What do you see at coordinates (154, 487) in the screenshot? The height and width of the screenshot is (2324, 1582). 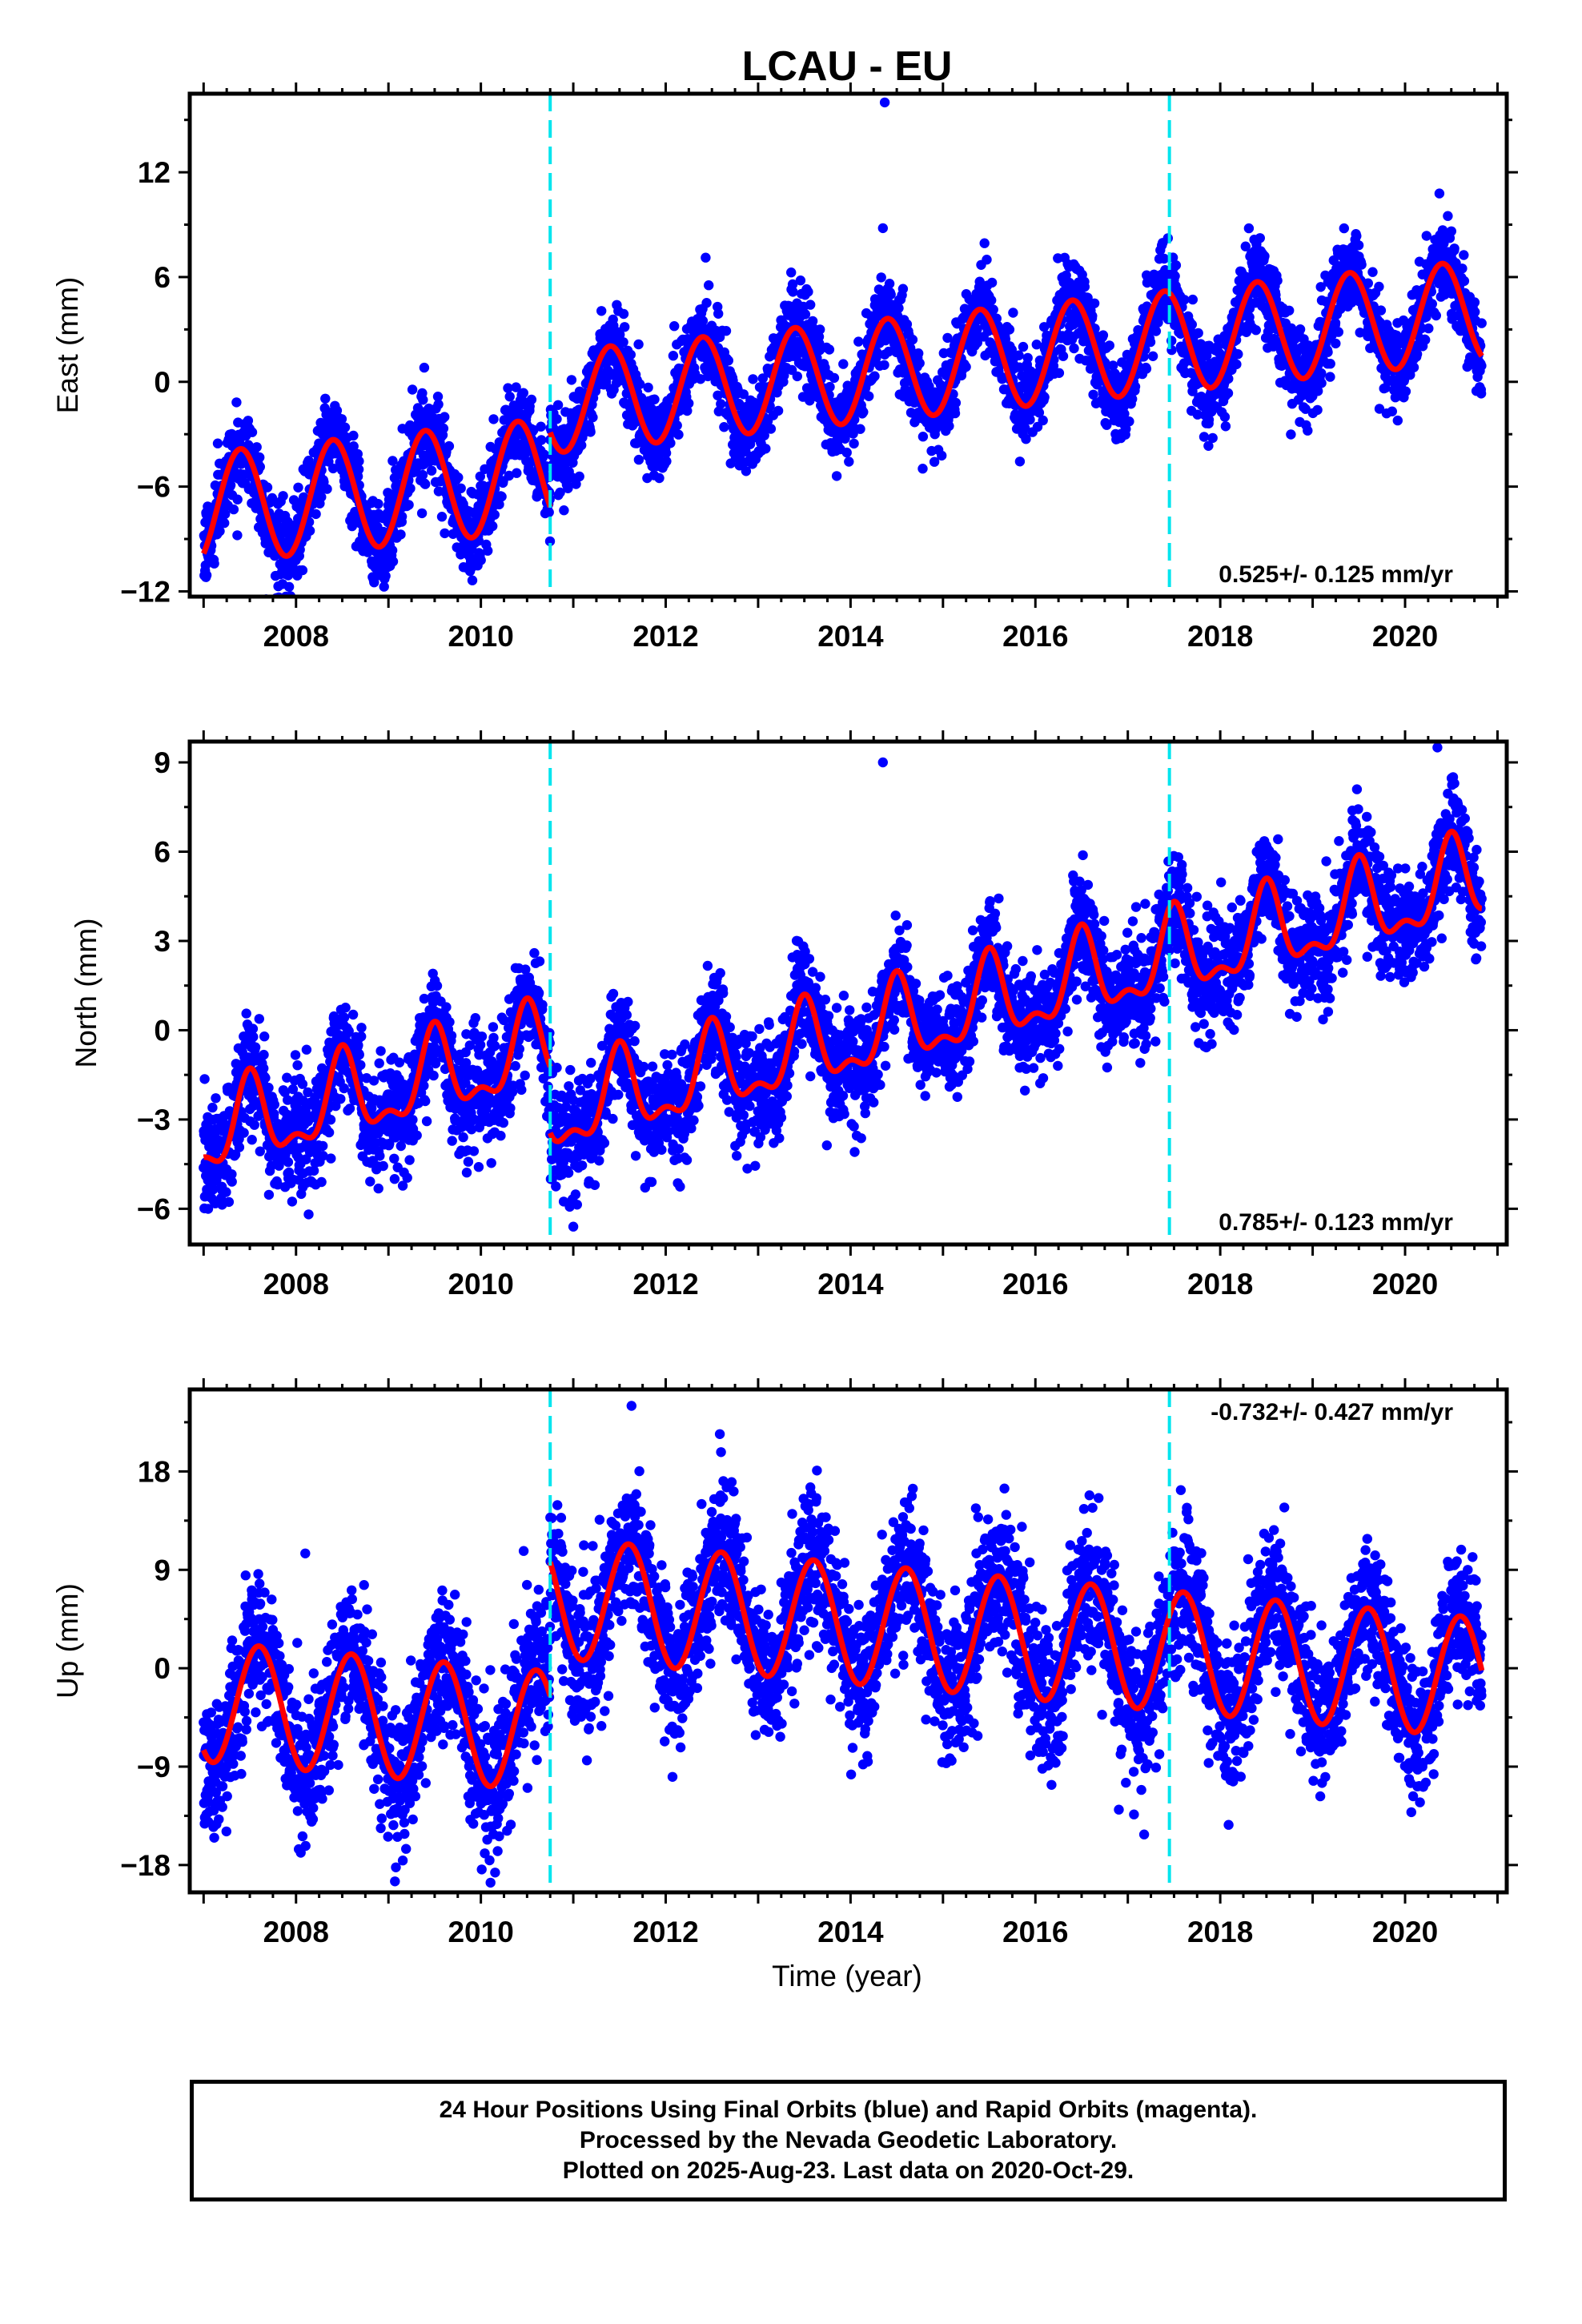 I see `y-tick-label: −6` at bounding box center [154, 487].